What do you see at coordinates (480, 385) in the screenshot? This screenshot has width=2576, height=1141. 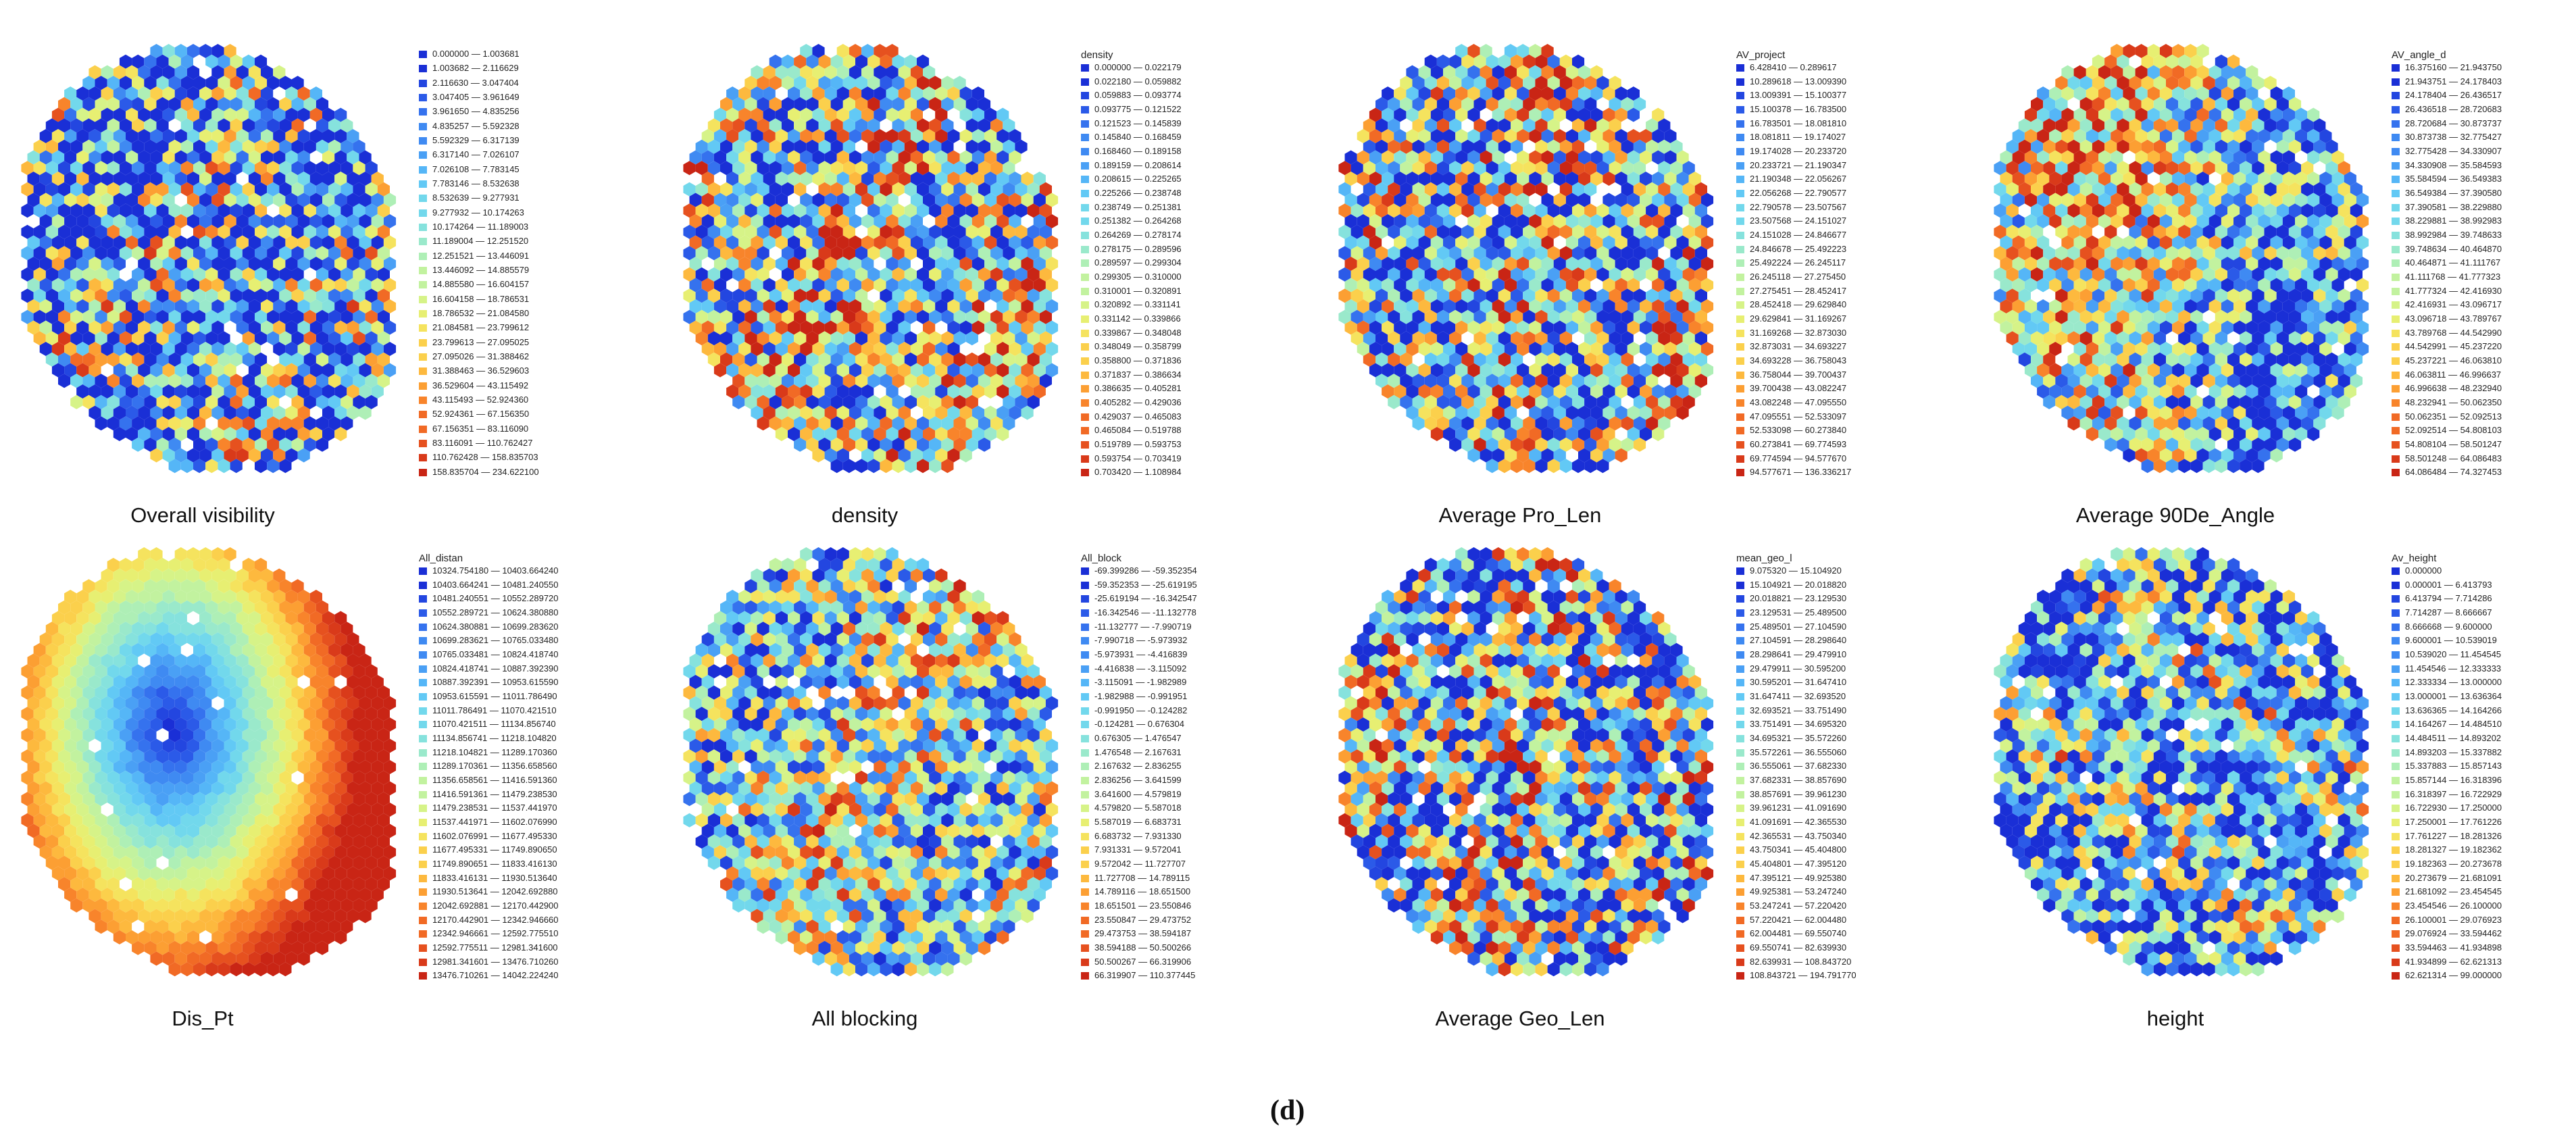 I see `legend-label: 36.529604 — 43.115492` at bounding box center [480, 385].